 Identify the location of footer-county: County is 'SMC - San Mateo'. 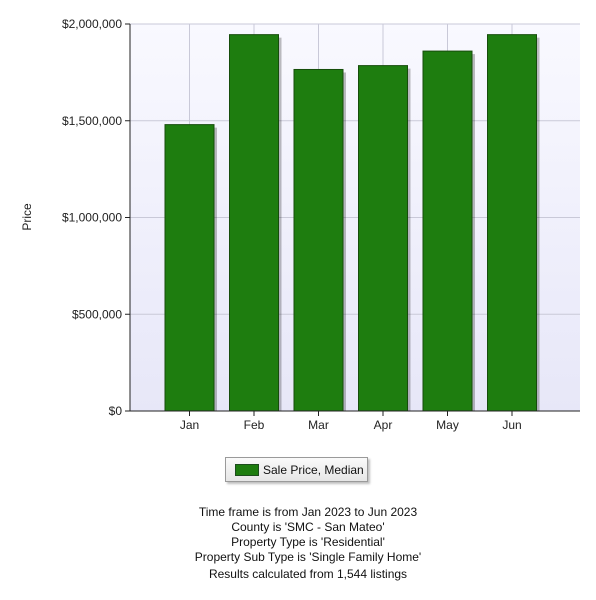
(308, 527).